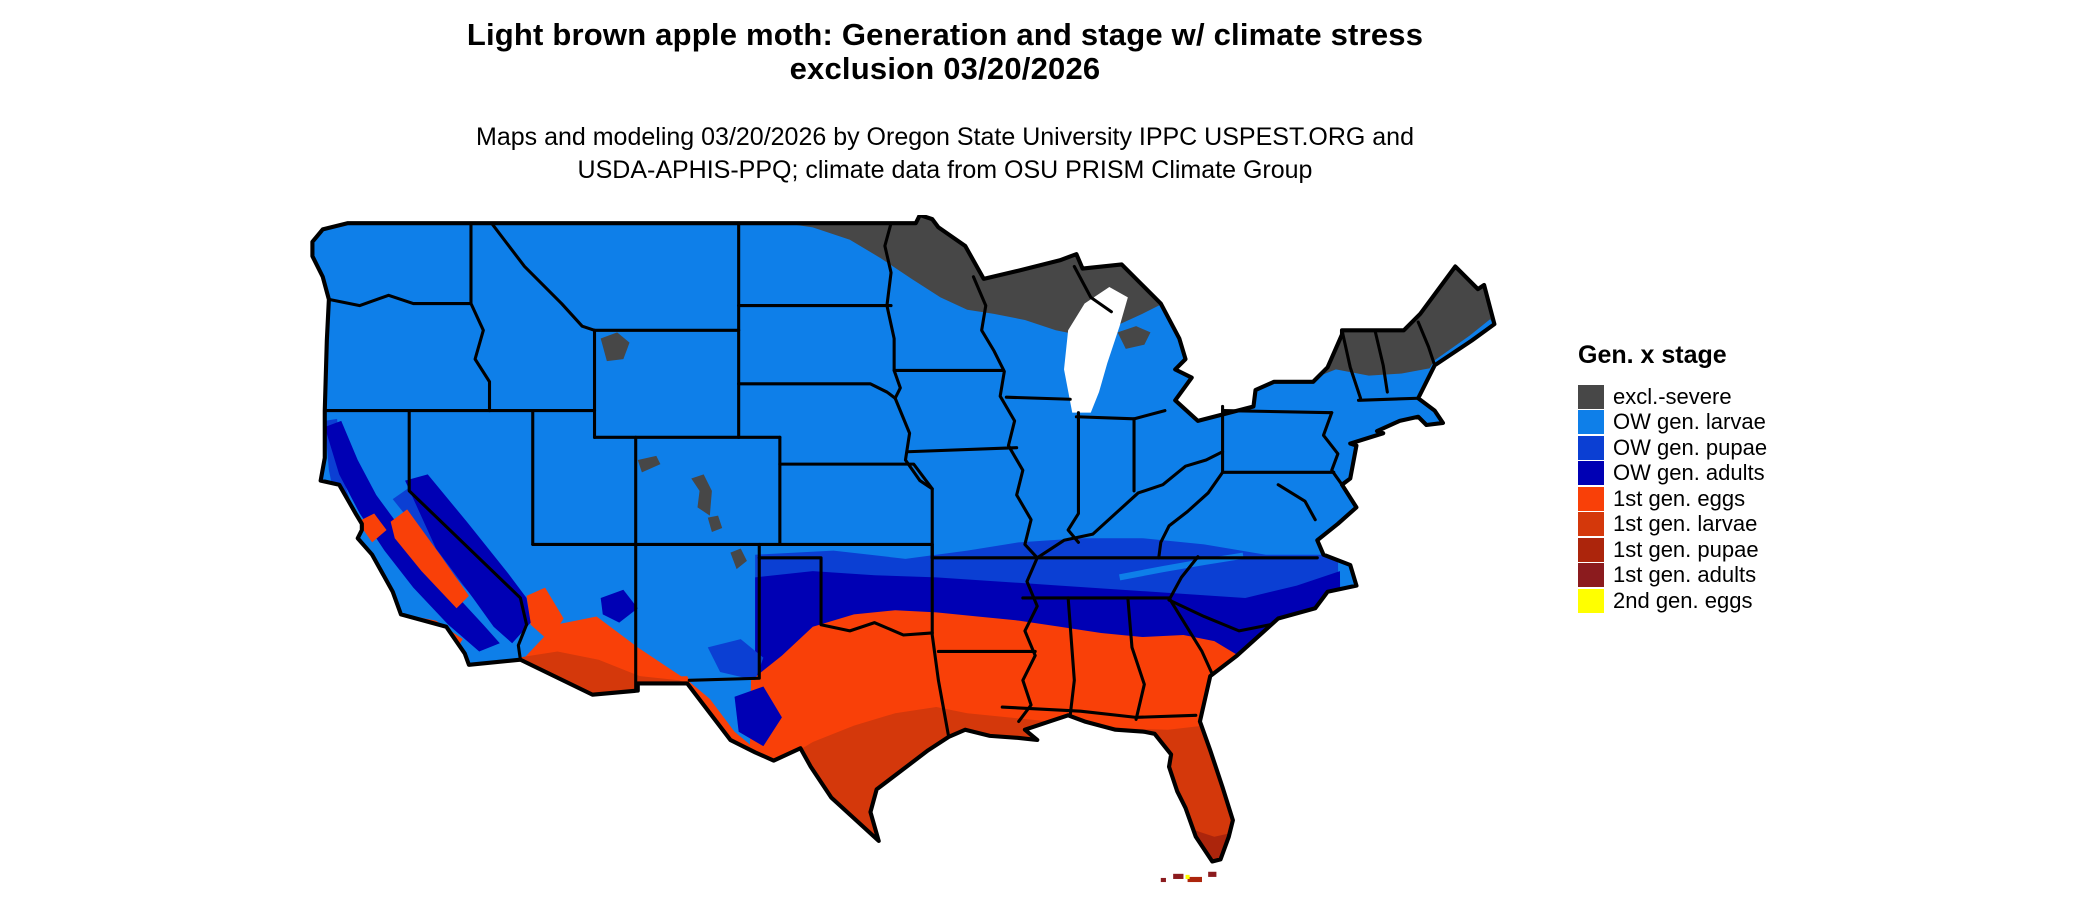 This screenshot has width=2100, height=915. What do you see at coordinates (1591, 575) in the screenshot?
I see `g1_adults-swatch` at bounding box center [1591, 575].